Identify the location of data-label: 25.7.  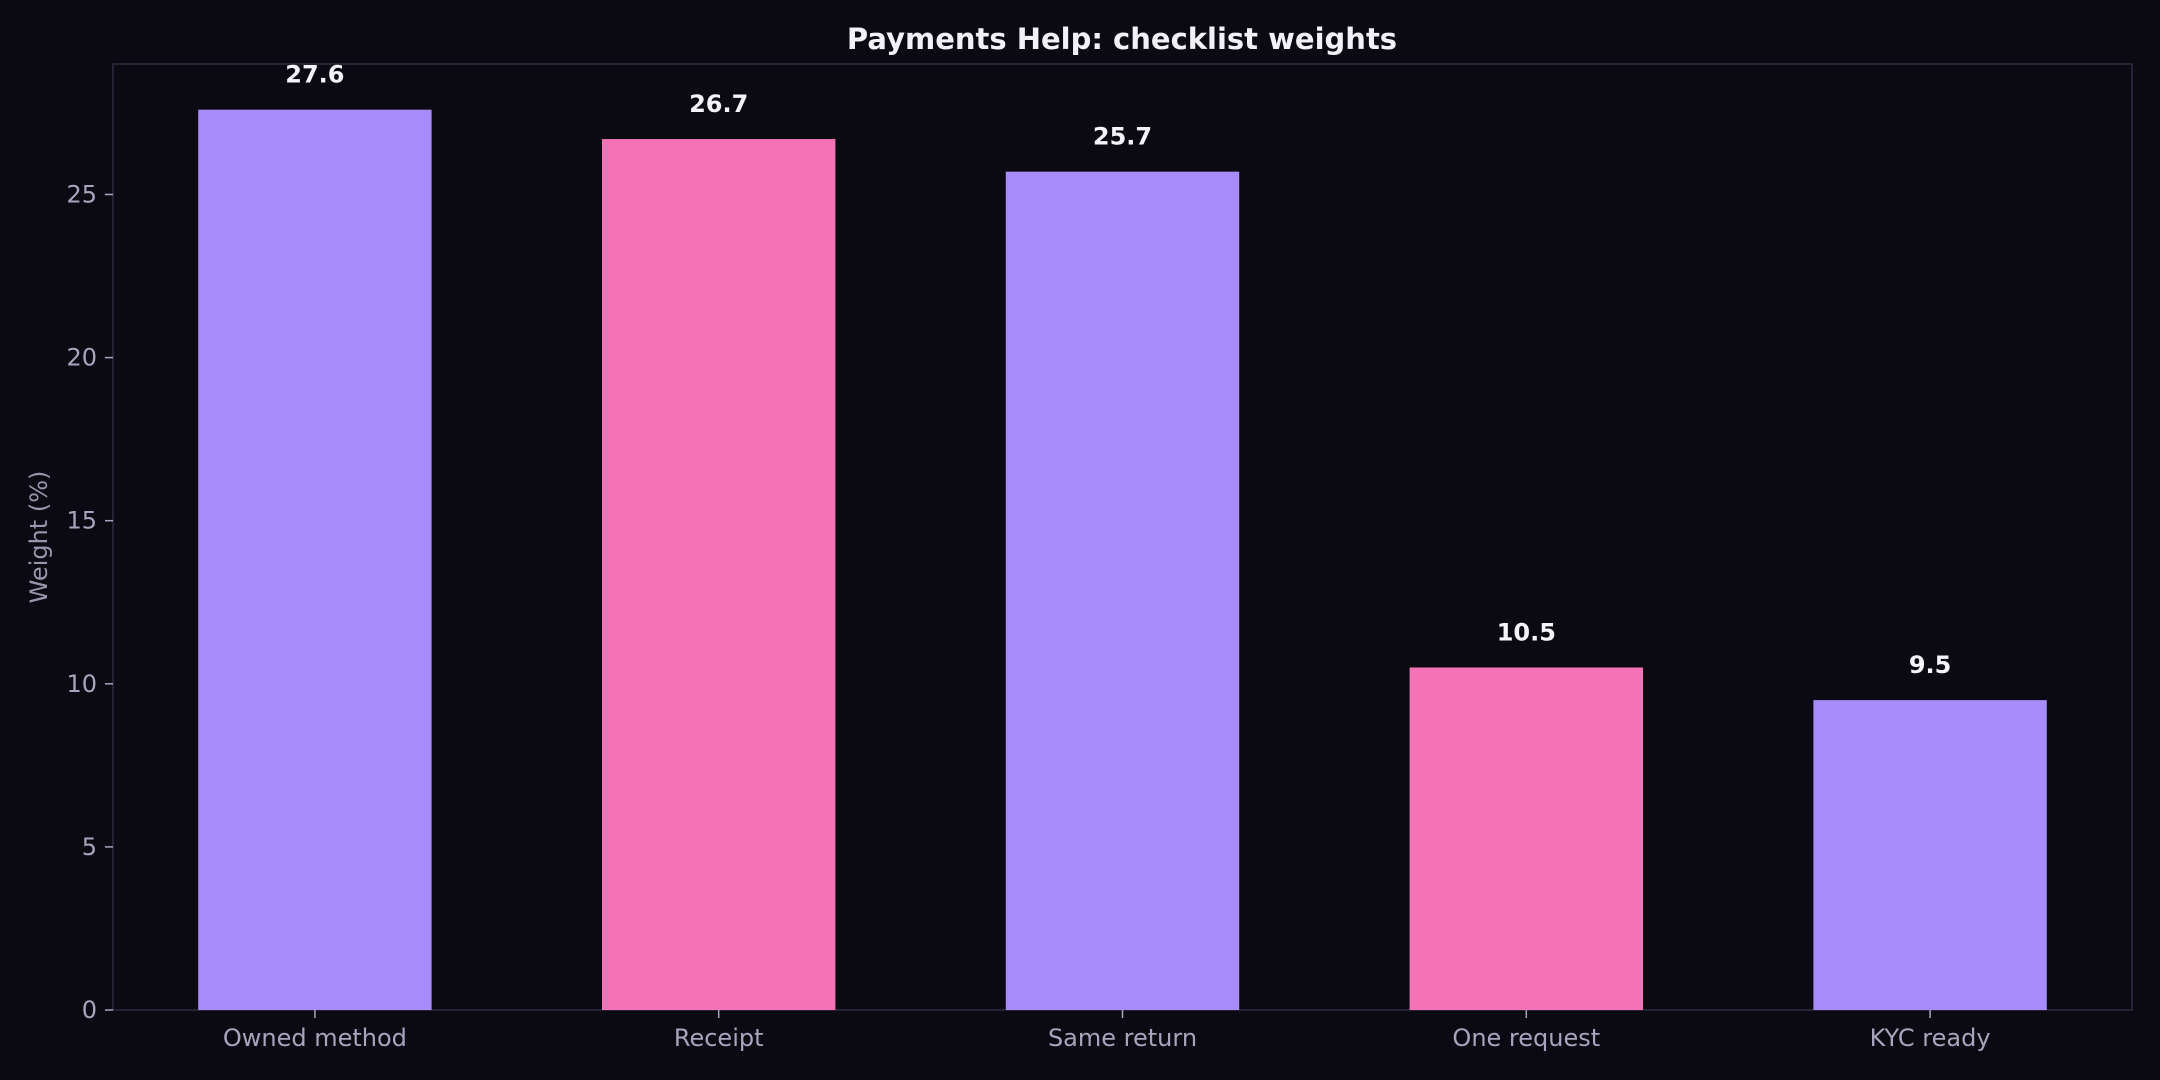
(1122, 137).